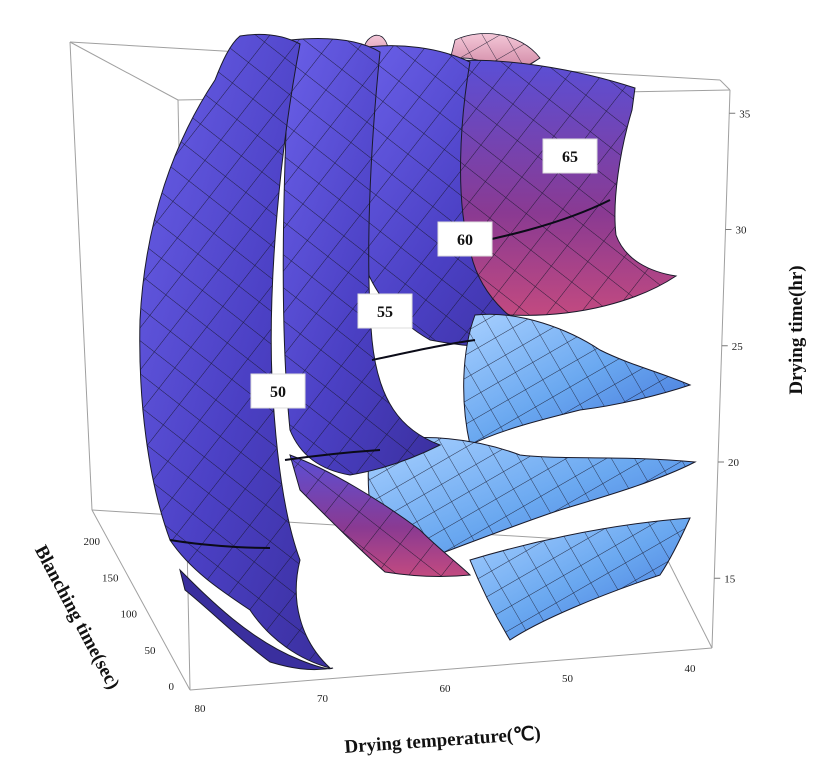 The width and height of the screenshot is (827, 762). Describe the element at coordinates (92, 542) in the screenshot. I see `y-tick-label: 200` at that location.